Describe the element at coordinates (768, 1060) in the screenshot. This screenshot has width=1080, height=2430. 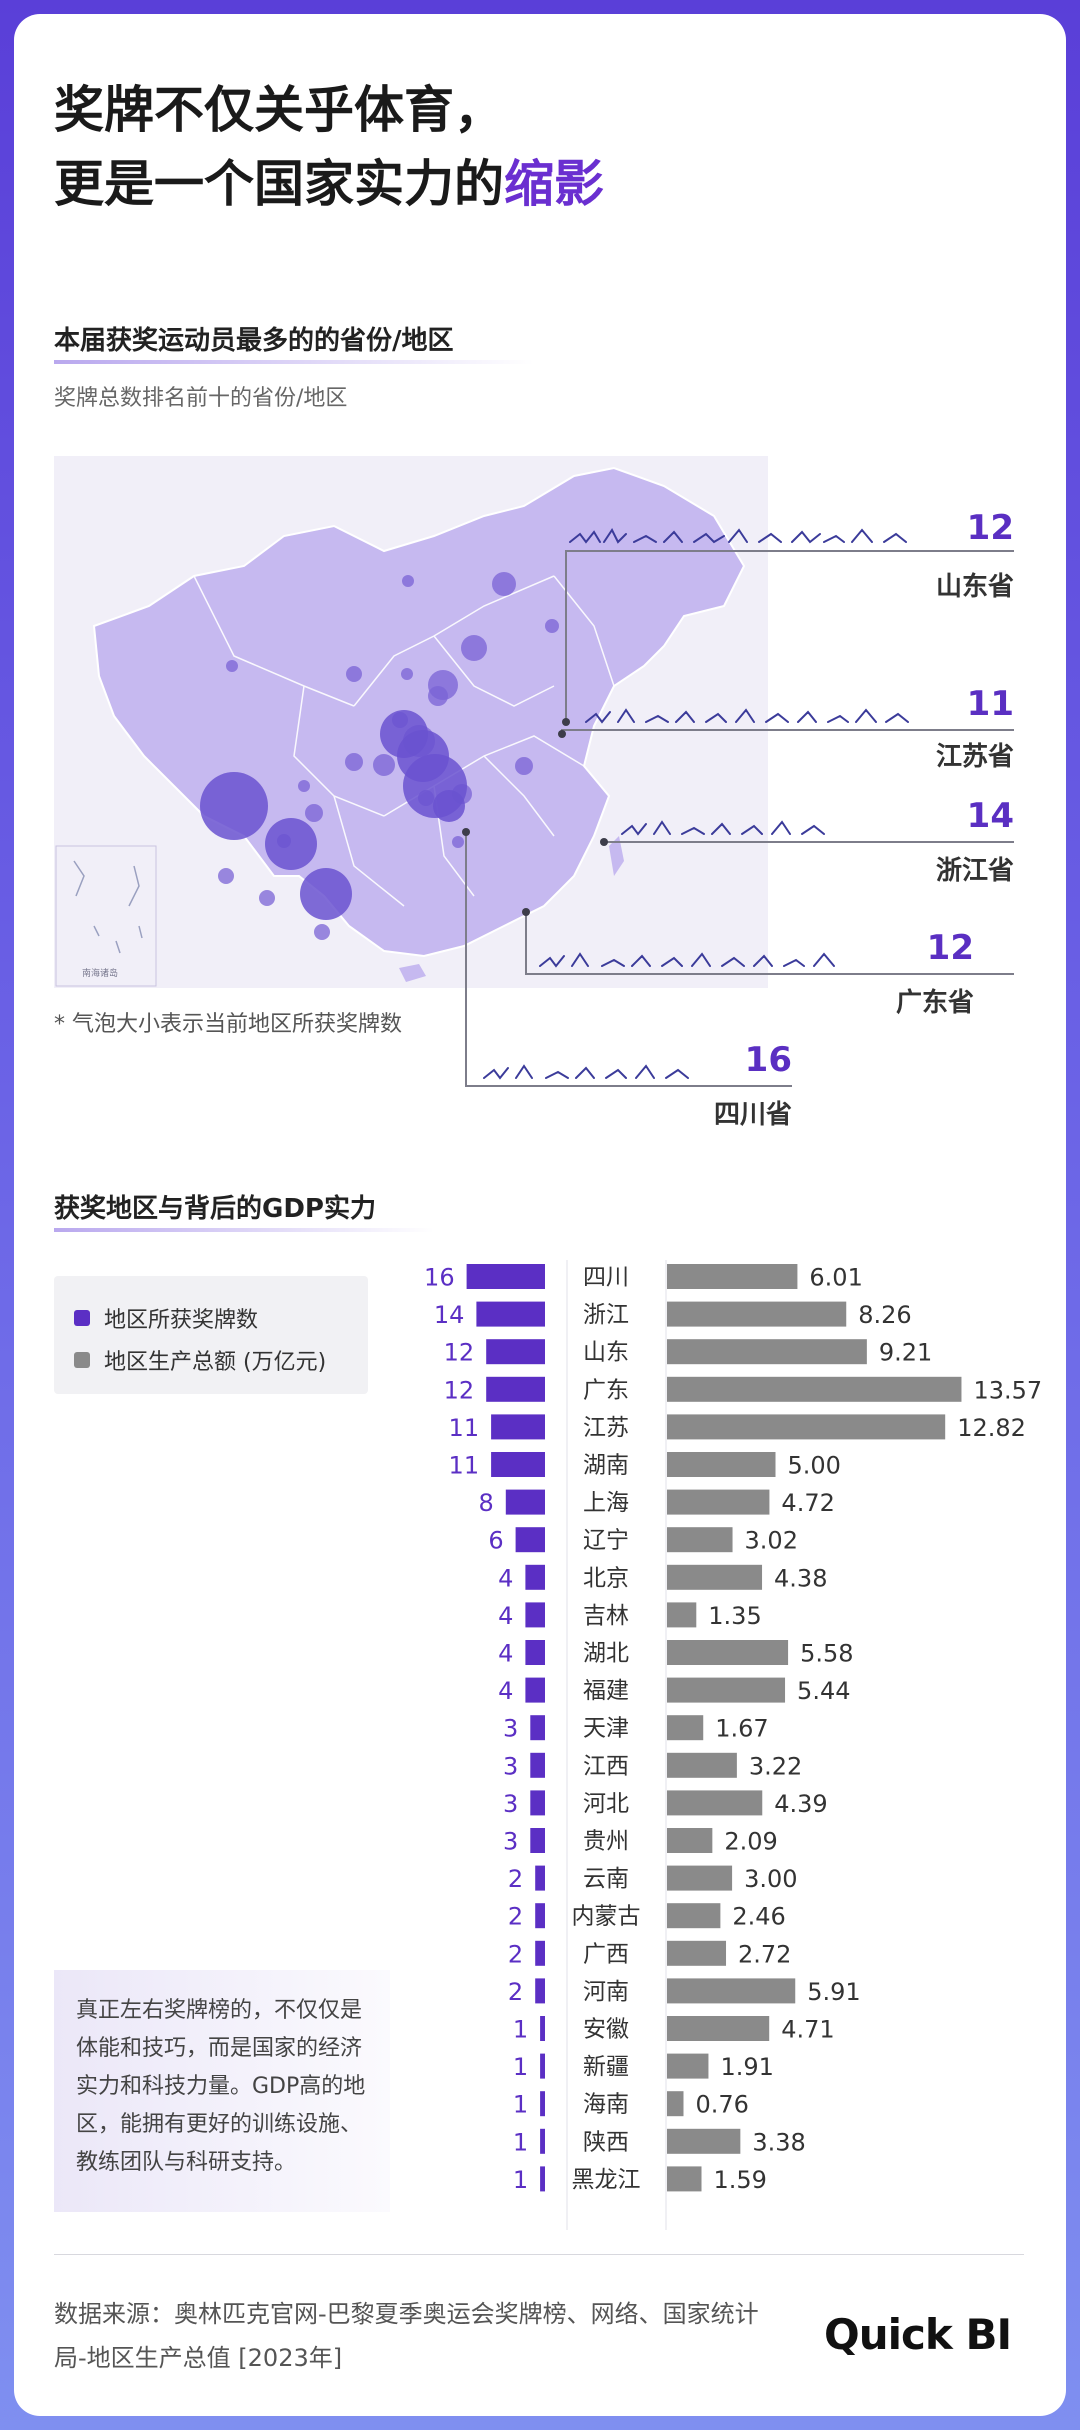
I see `callout-value-sichuan: 16` at that location.